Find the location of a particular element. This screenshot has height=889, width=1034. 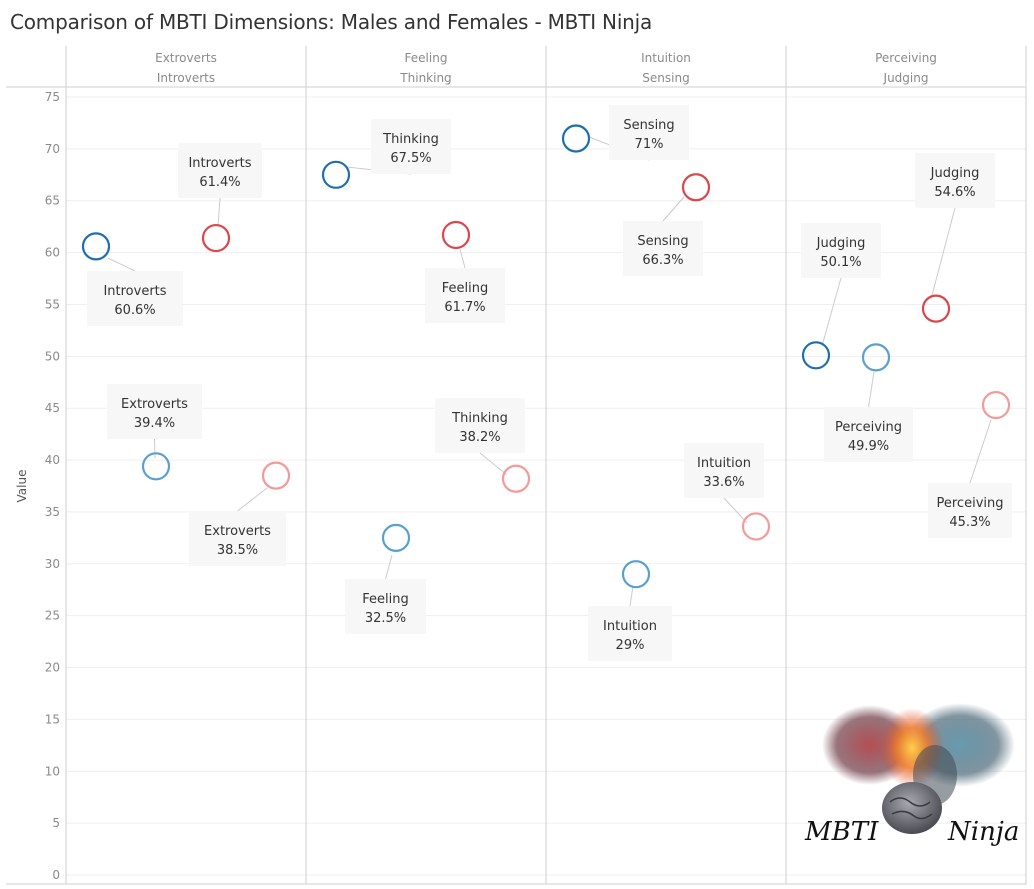

pane-header-label: Perceiving is located at coordinates (906, 58).